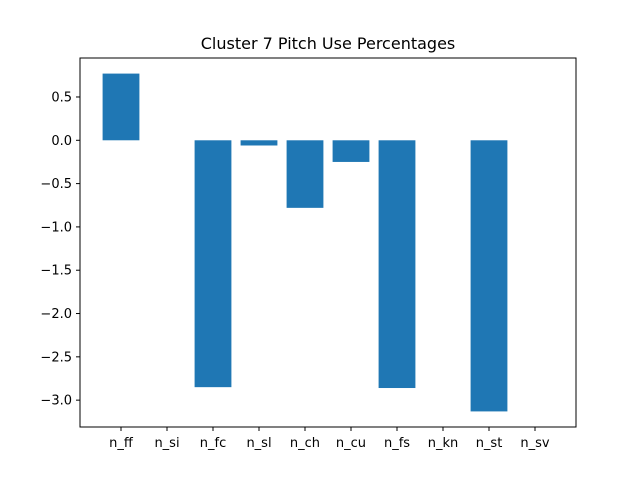 The width and height of the screenshot is (640, 484). I want to click on y-tick-label: −0.5, so click(56, 184).